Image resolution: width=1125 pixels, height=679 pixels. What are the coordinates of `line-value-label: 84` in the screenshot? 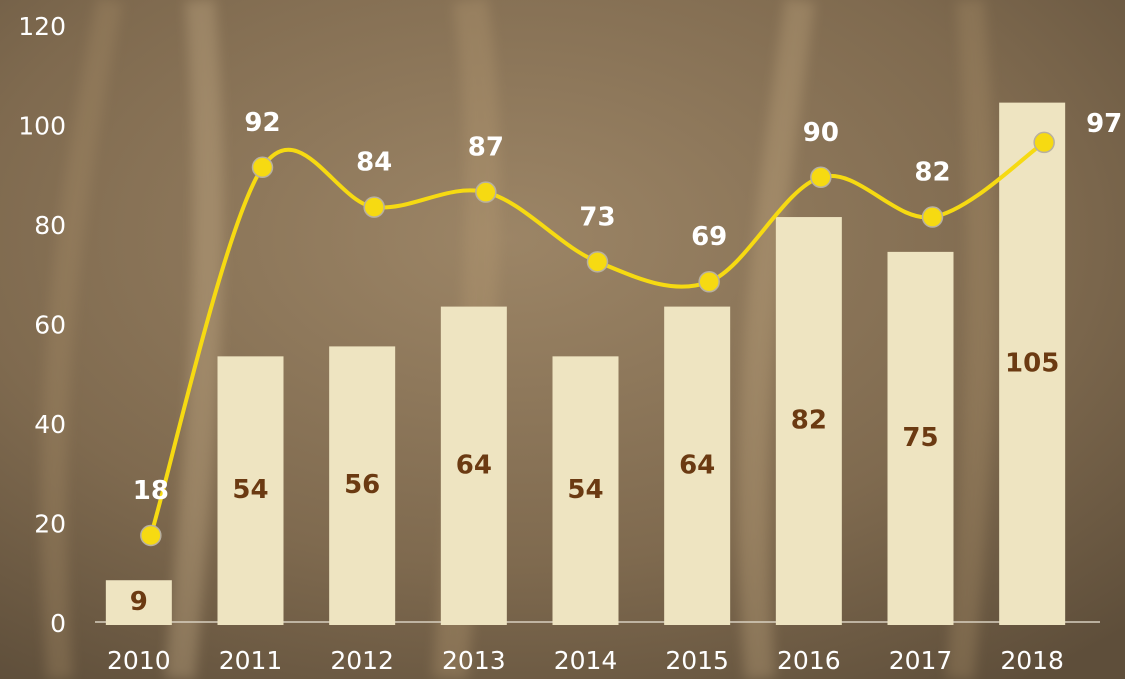 It's located at (374, 163).